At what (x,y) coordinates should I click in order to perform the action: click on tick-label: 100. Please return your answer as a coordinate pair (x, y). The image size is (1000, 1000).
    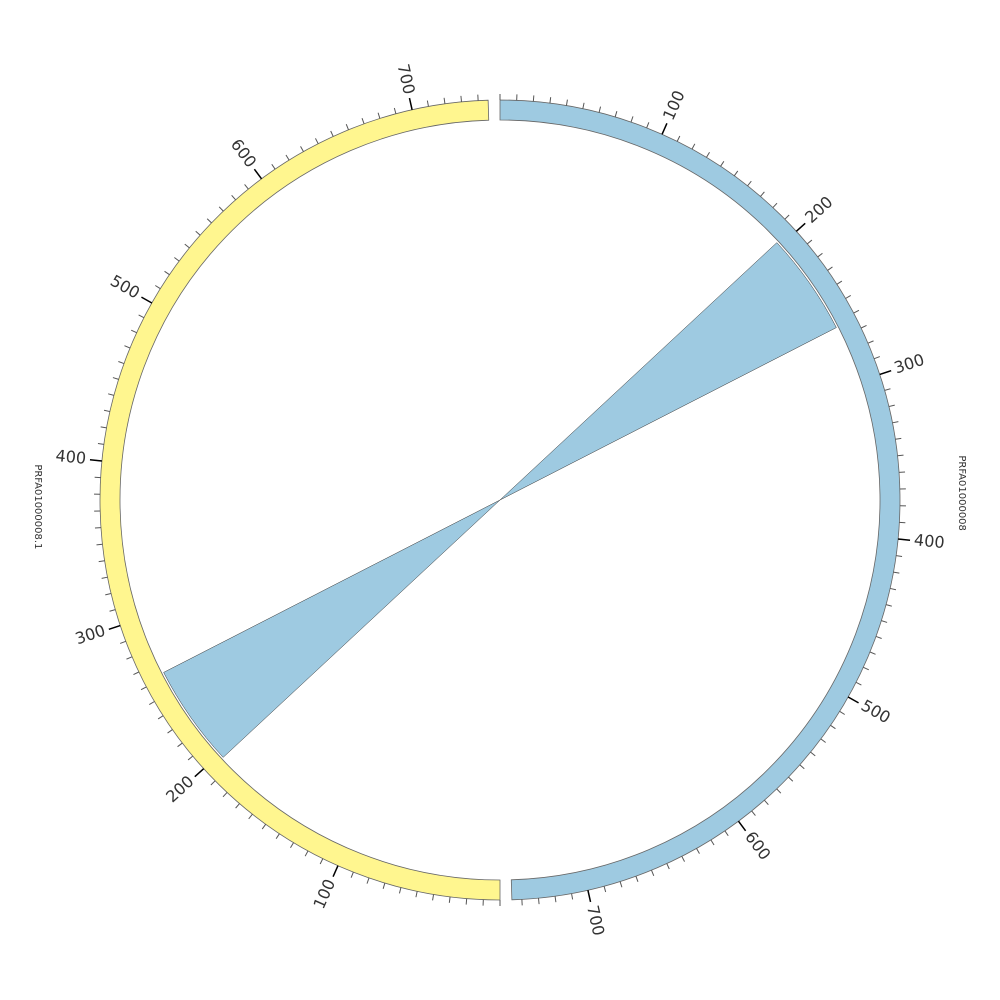
    Looking at the image, I should click on (324, 894).